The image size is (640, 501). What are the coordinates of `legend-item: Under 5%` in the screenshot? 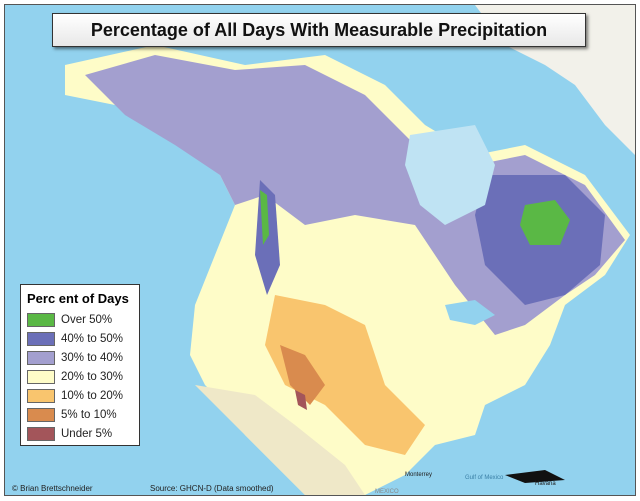 It's located at (80, 433).